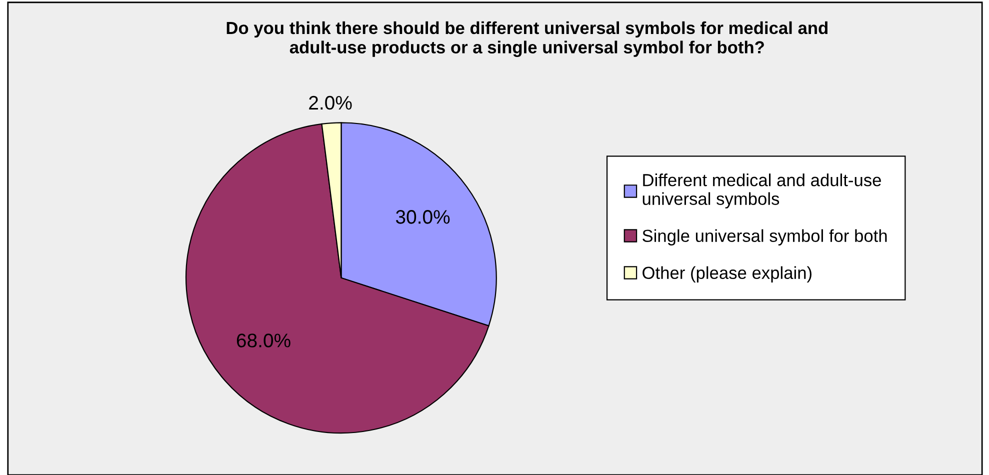 This screenshot has width=989, height=475. I want to click on chart-title: Do you think there should be different universal symbols for medical and adult-use products or a single universal symbol for both?, so click(527, 39).